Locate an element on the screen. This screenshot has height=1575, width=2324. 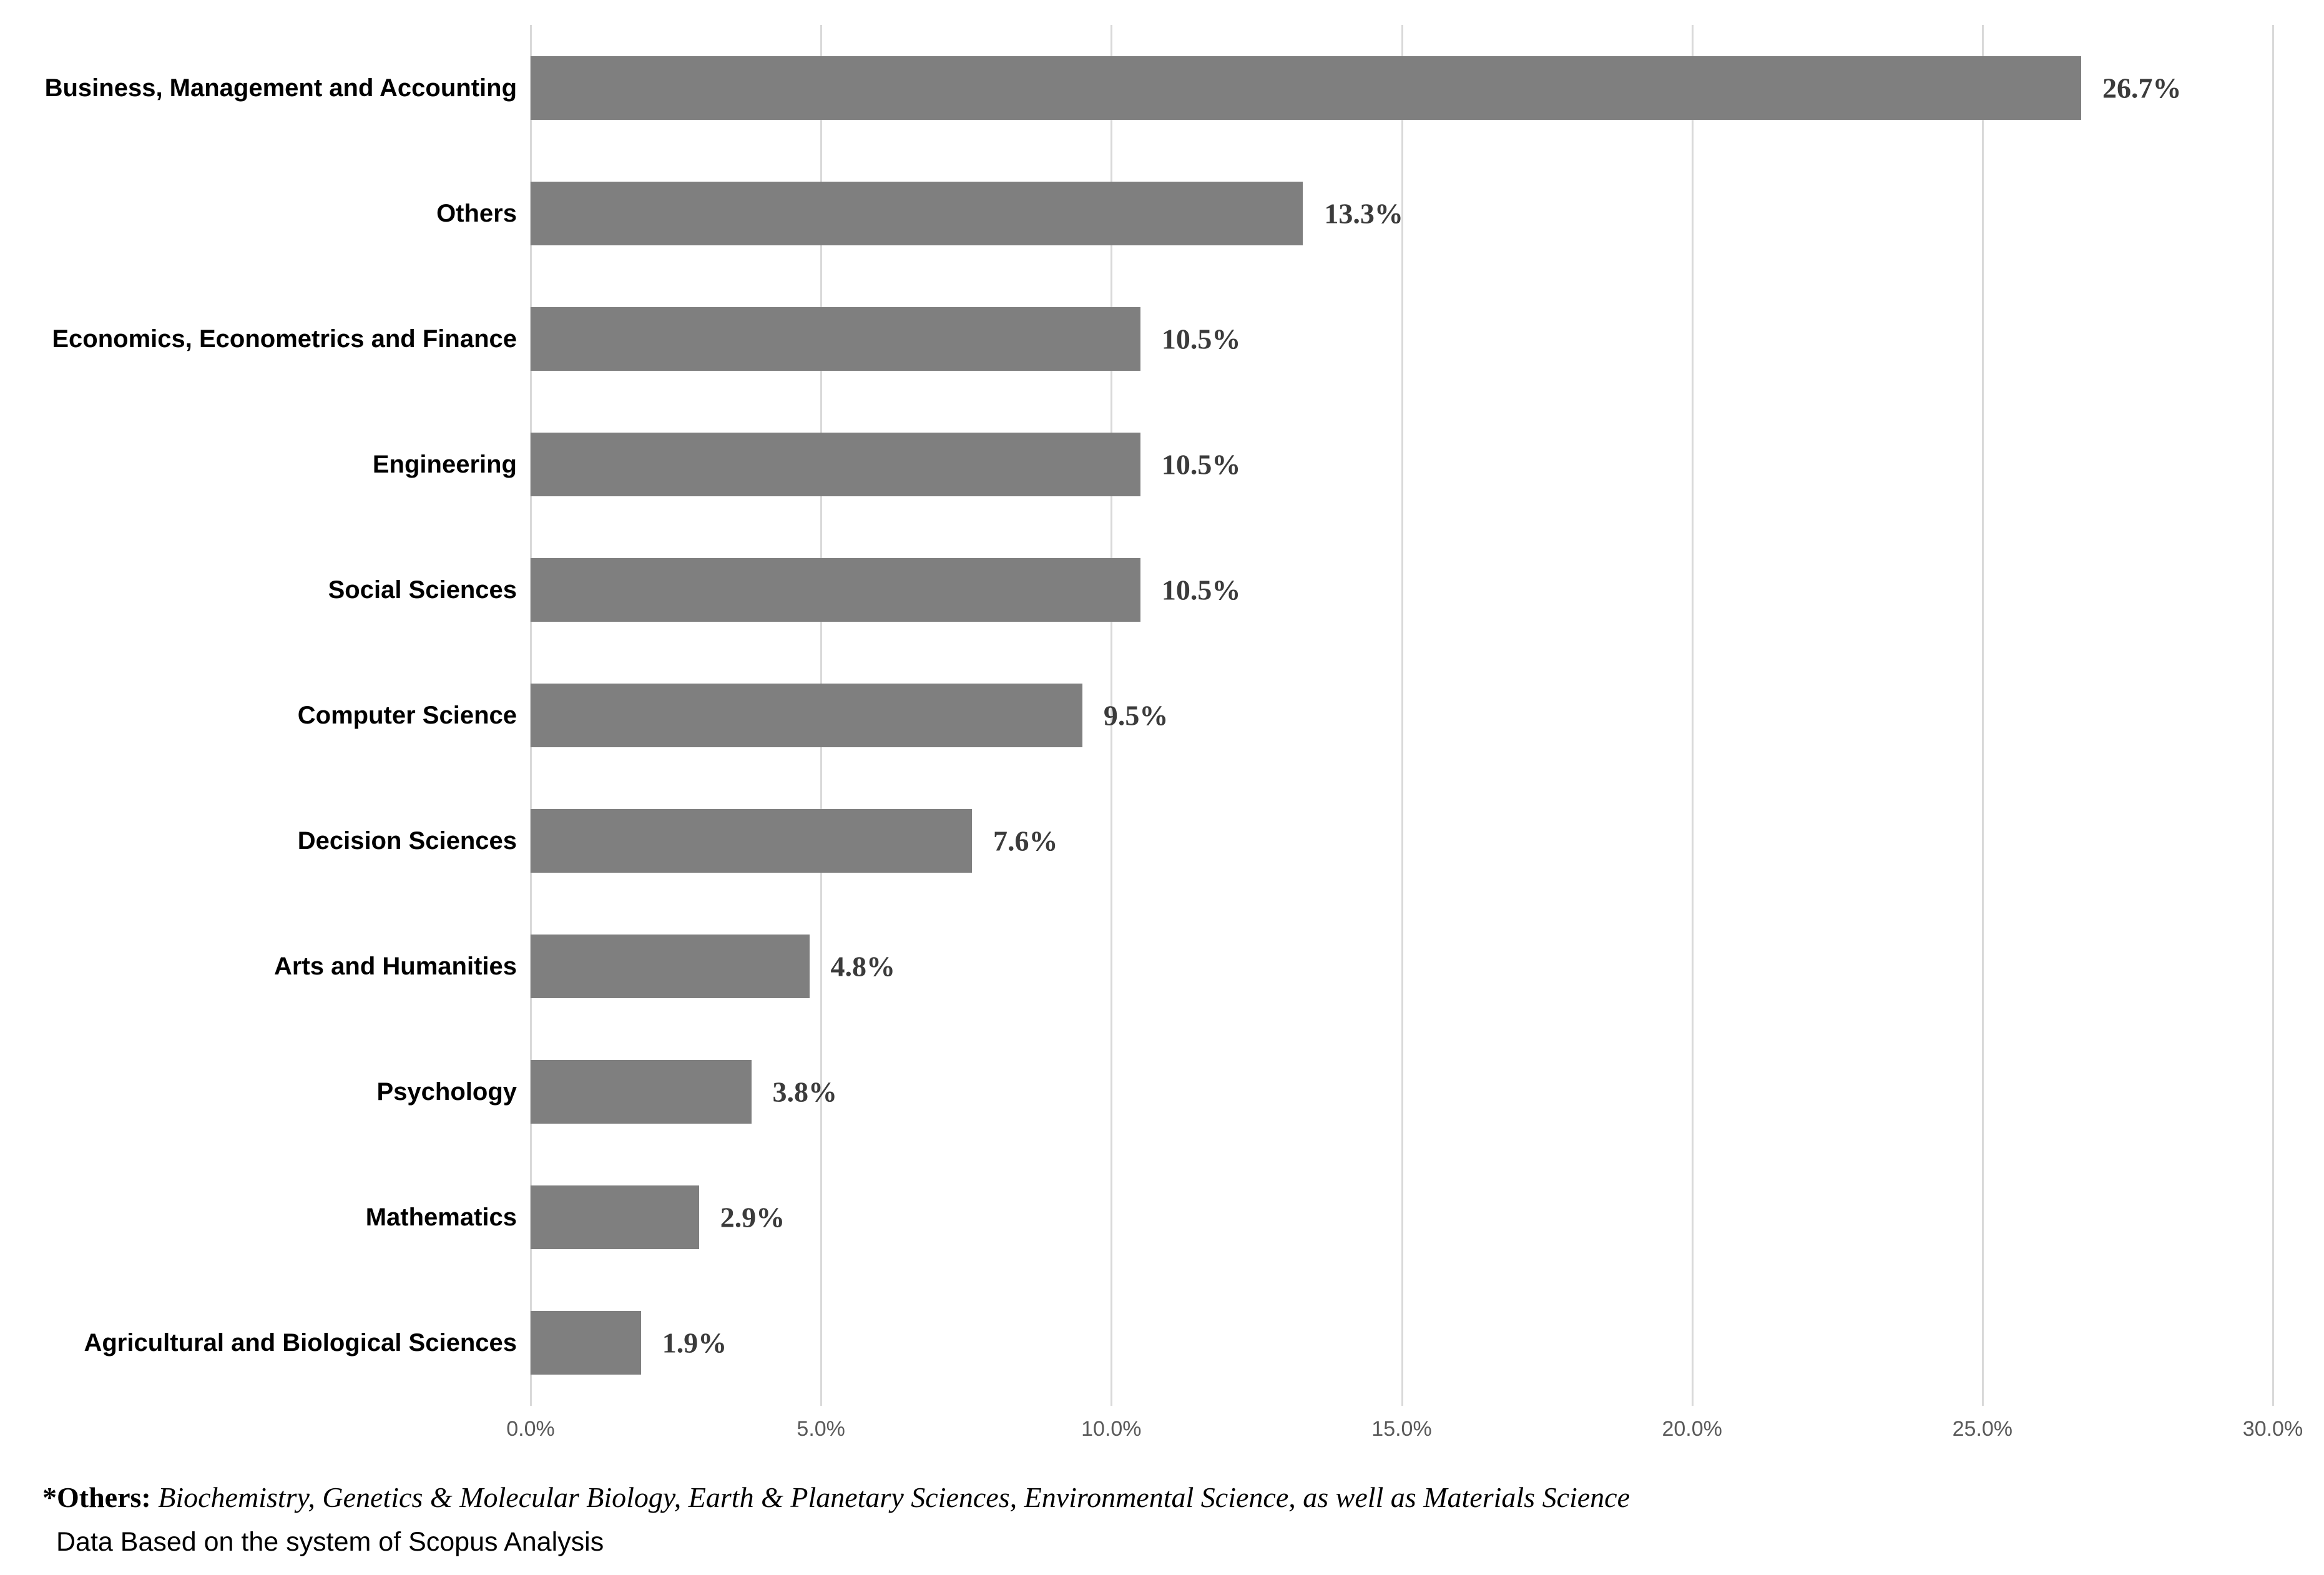
value-label: 3.8% is located at coordinates (805, 1092).